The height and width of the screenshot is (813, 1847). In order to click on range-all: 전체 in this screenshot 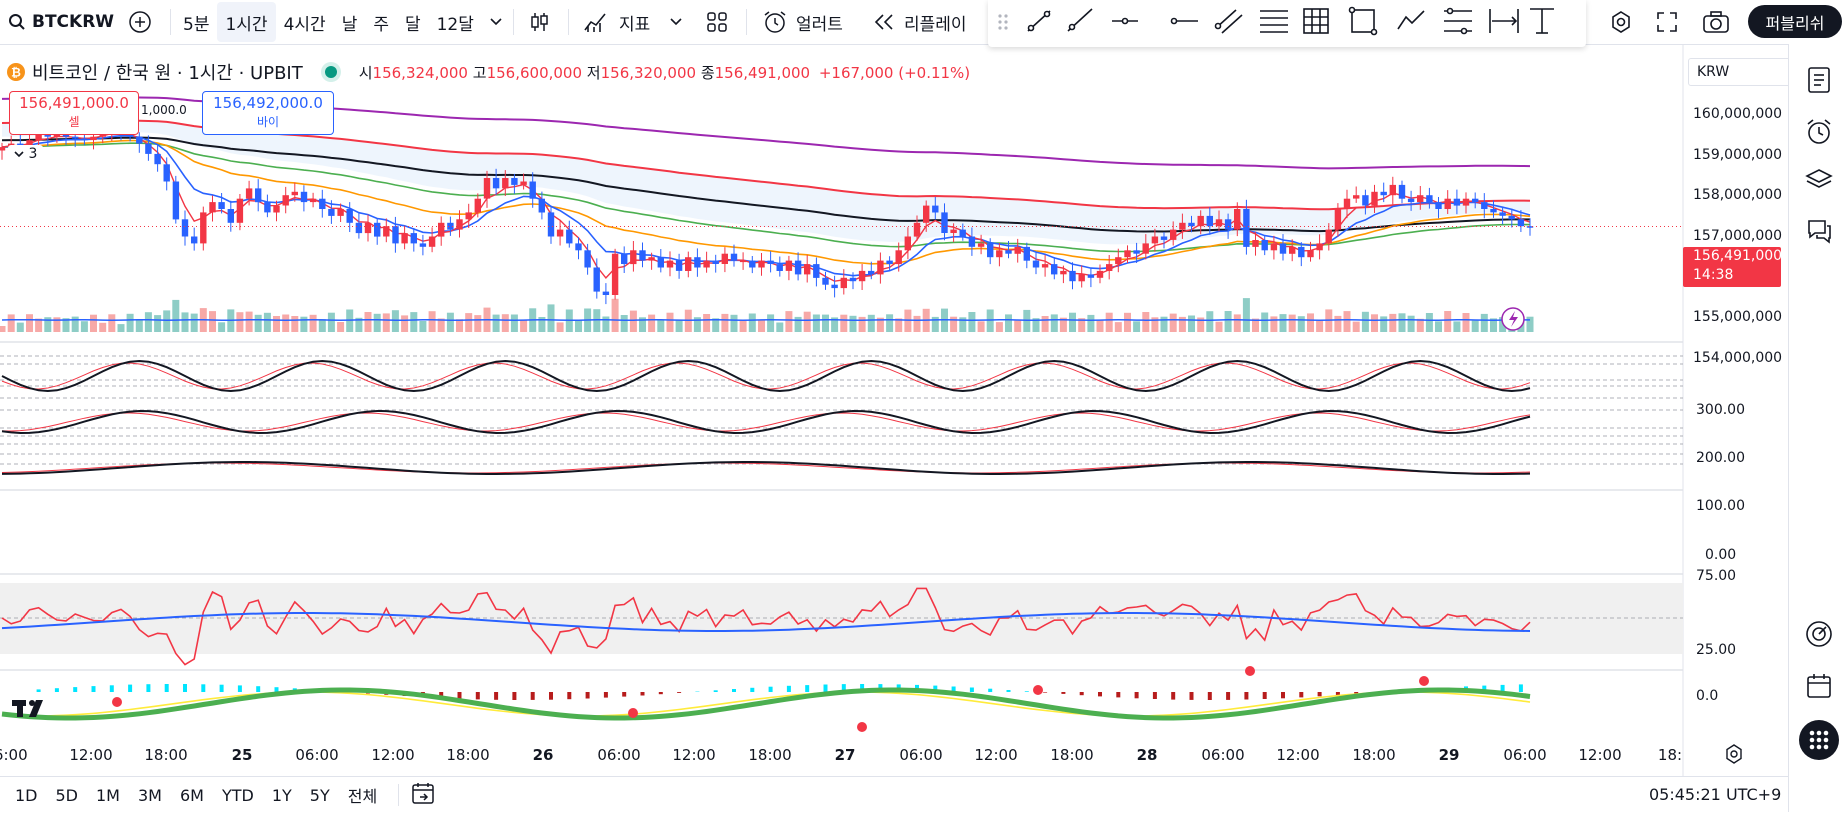, I will do `click(362, 795)`.